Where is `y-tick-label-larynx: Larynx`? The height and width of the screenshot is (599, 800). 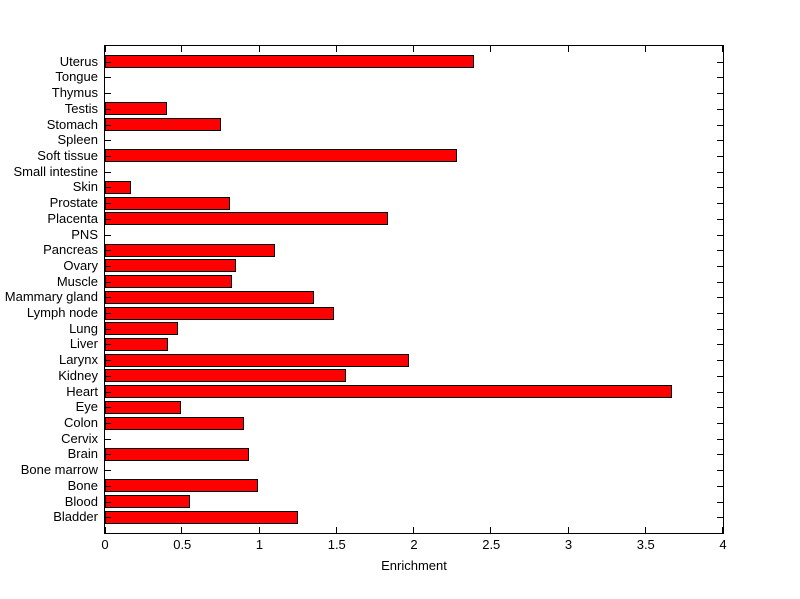
y-tick-label-larynx: Larynx is located at coordinates (78, 360).